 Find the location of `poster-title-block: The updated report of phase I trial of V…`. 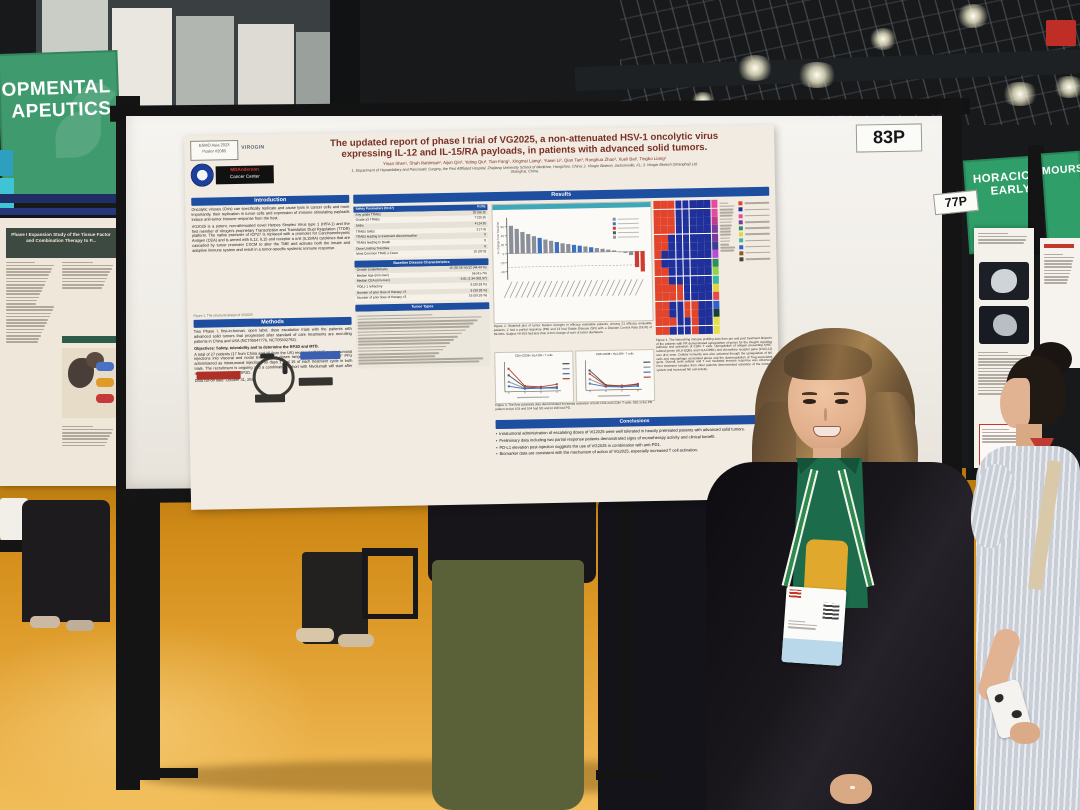

poster-title-block: The updated report of phase I trial of V… is located at coordinates (524, 160).